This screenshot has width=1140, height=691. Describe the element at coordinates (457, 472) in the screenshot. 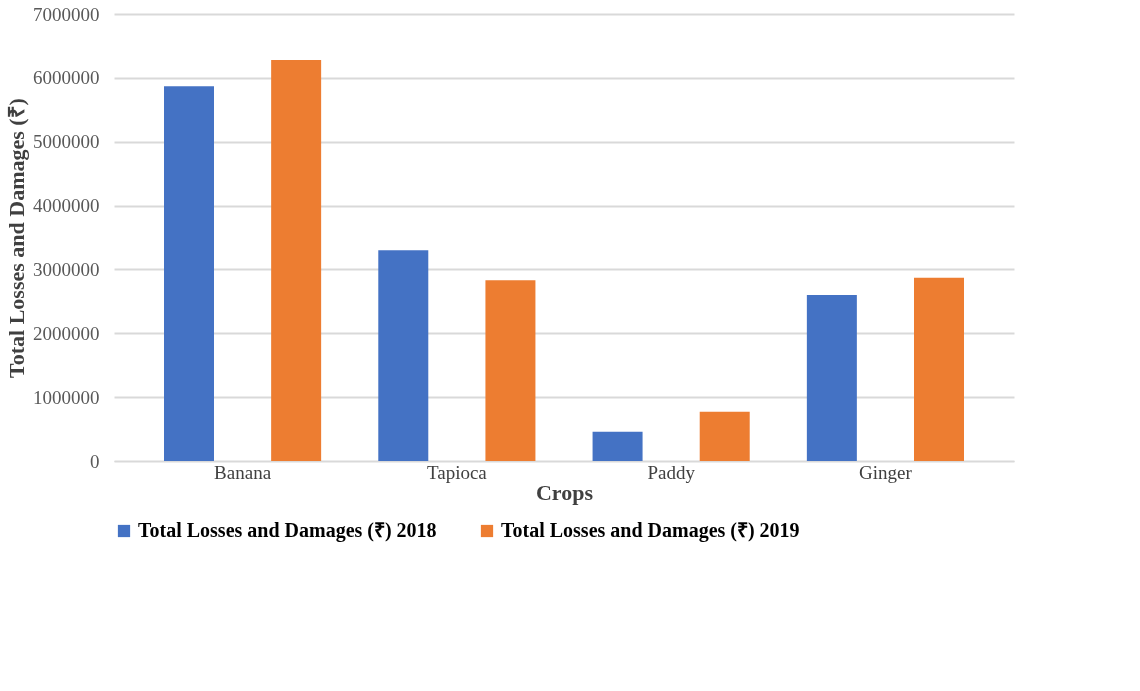

I see `x-tick-label: Tapioca` at that location.